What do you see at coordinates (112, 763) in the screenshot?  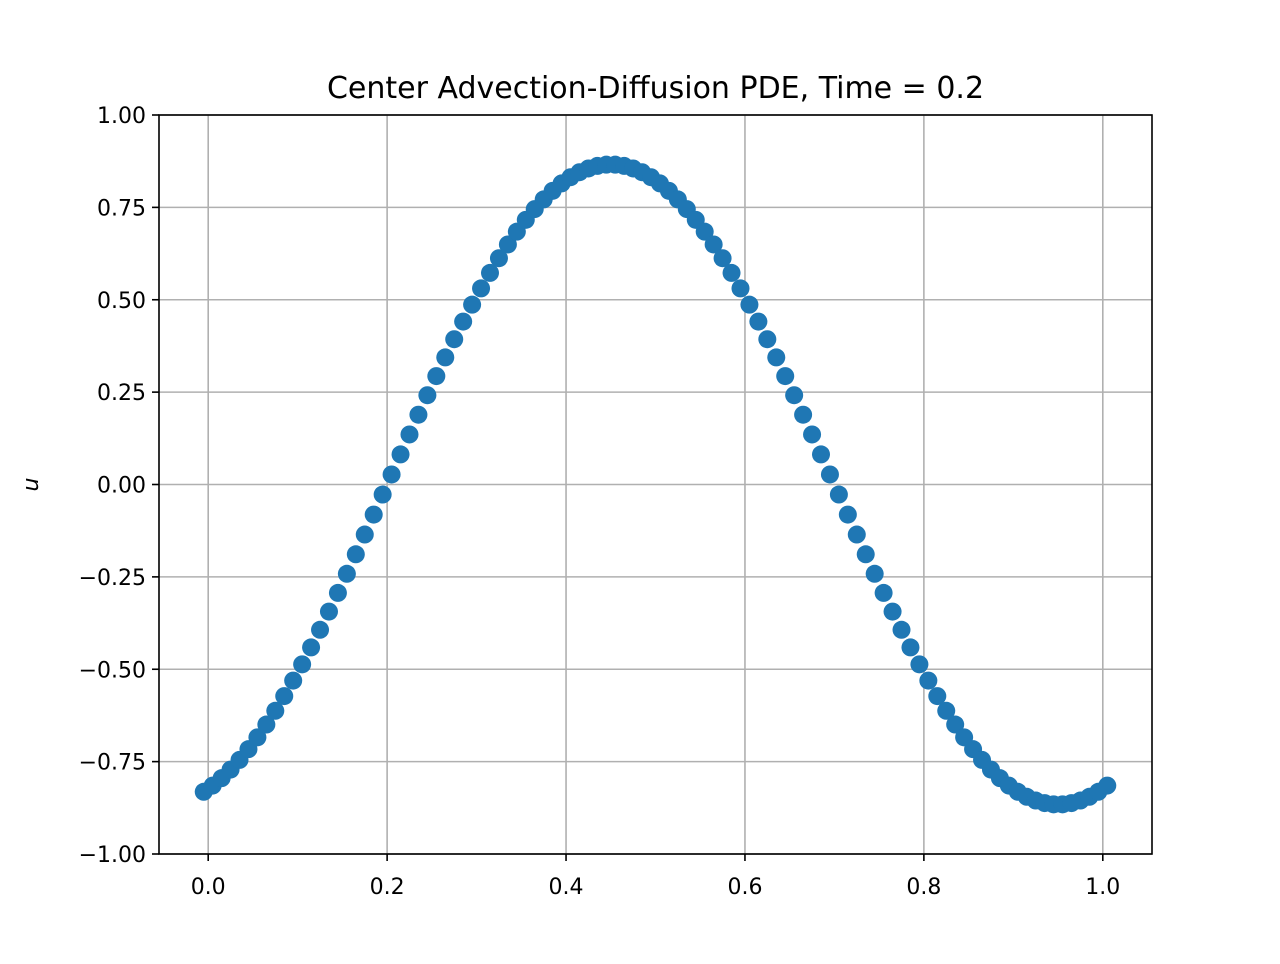 I see `y-tick-label: −0.75` at bounding box center [112, 763].